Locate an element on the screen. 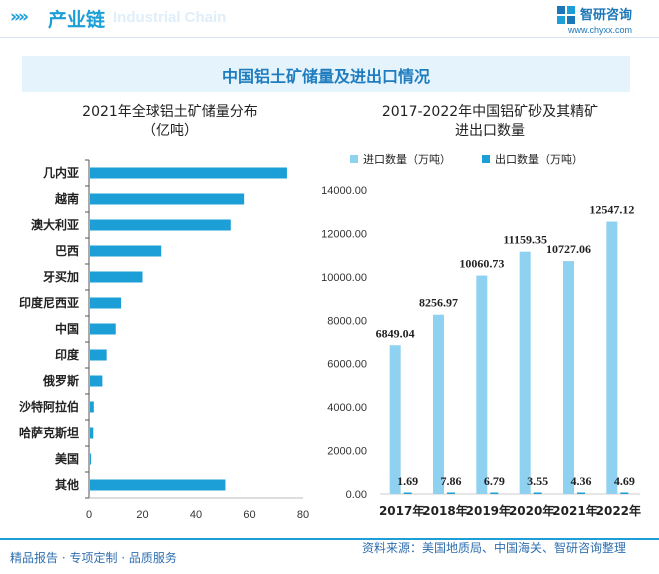  left-chart-title-line2: （亿吨） is located at coordinates (170, 131).